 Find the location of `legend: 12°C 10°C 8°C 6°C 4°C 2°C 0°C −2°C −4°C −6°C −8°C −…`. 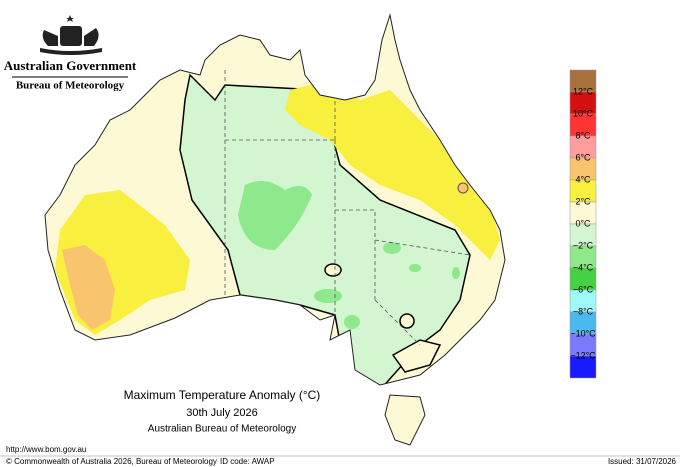

legend: 12°C 10°C 8°C 6°C 4°C 2°C 0°C −2°C −4°C −6°C −8°C −… is located at coordinates (583, 224).